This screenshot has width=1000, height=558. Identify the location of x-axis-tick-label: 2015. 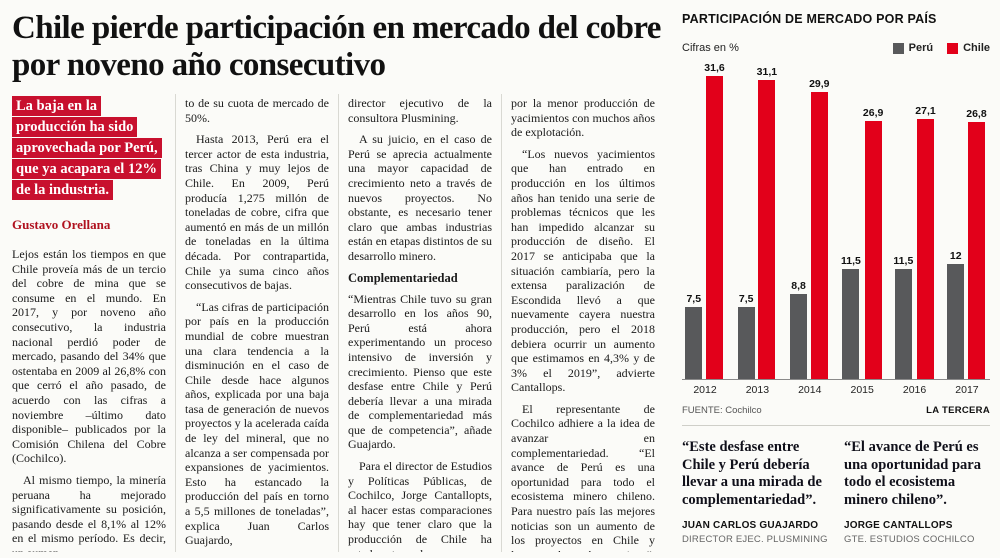
(862, 390).